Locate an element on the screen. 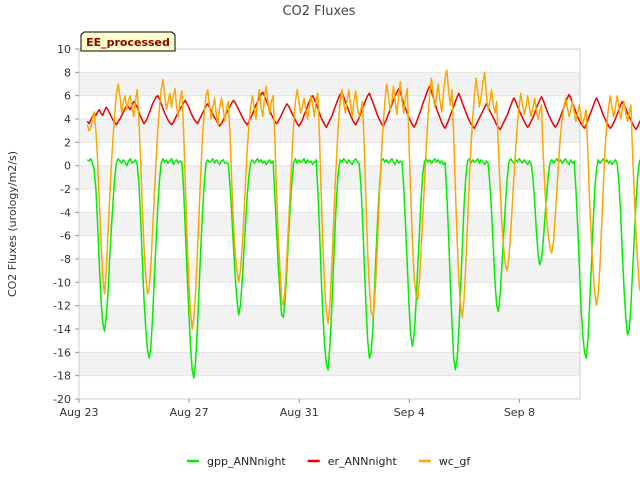 The height and width of the screenshot is (480, 640). badge-box is located at coordinates (128, 41).